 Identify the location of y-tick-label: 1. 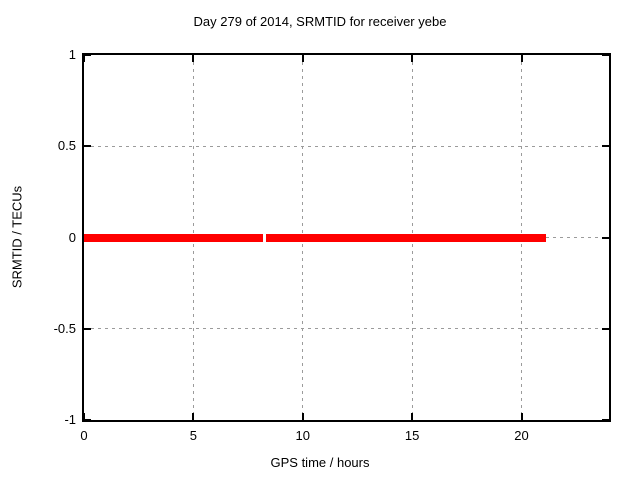
(72, 54).